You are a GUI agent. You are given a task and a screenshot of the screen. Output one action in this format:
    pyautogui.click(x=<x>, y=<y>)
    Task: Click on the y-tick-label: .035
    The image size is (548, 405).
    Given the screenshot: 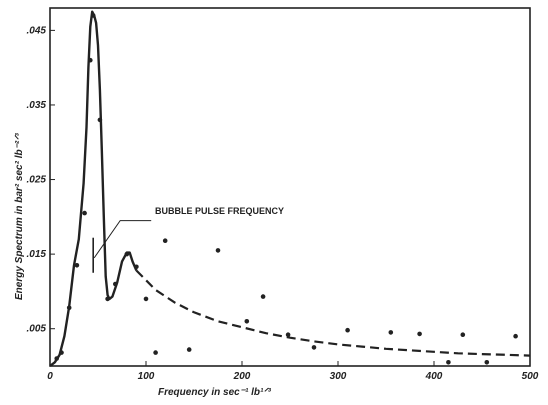 What is the action you would take?
    pyautogui.click(x=37, y=105)
    